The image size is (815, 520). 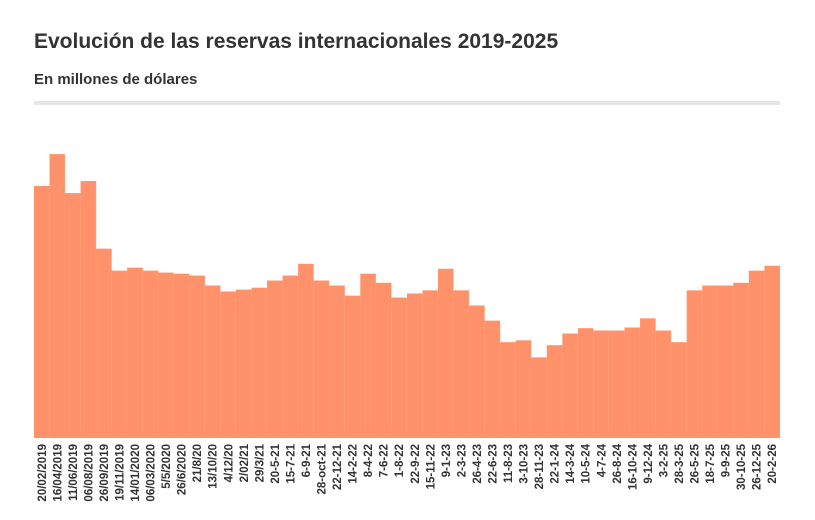 I want to click on x-tick-label: 22-9-22, so click(x=416, y=464).